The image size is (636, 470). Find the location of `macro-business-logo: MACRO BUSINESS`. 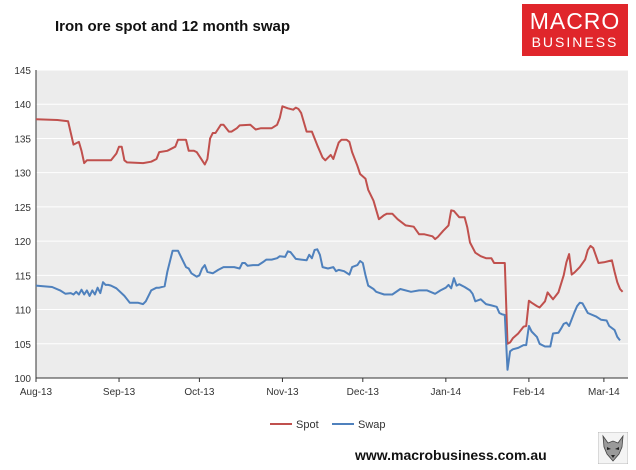

macro-business-logo: MACRO BUSINESS is located at coordinates (575, 30).